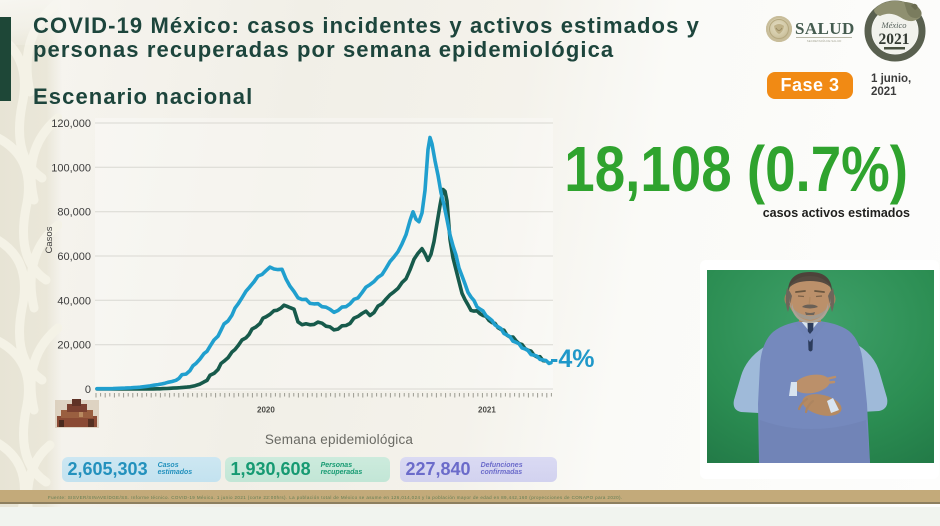  What do you see at coordinates (266, 410) in the screenshot?
I see `svg-text: 2020` at bounding box center [266, 410].